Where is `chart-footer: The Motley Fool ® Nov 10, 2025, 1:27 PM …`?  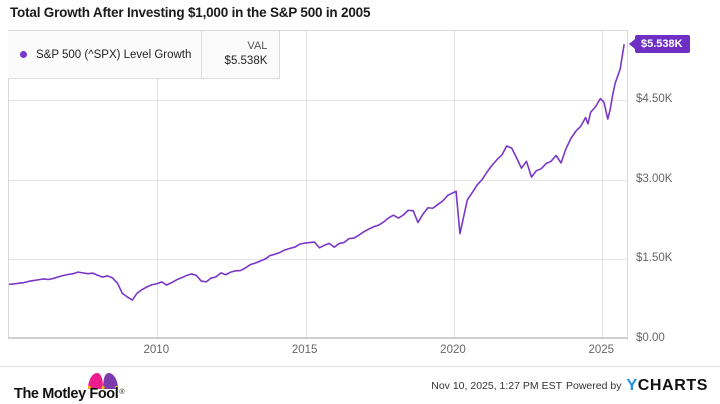 chart-footer: The Motley Fool ® Nov 10, 2025, 1:27 PM … is located at coordinates (360, 385).